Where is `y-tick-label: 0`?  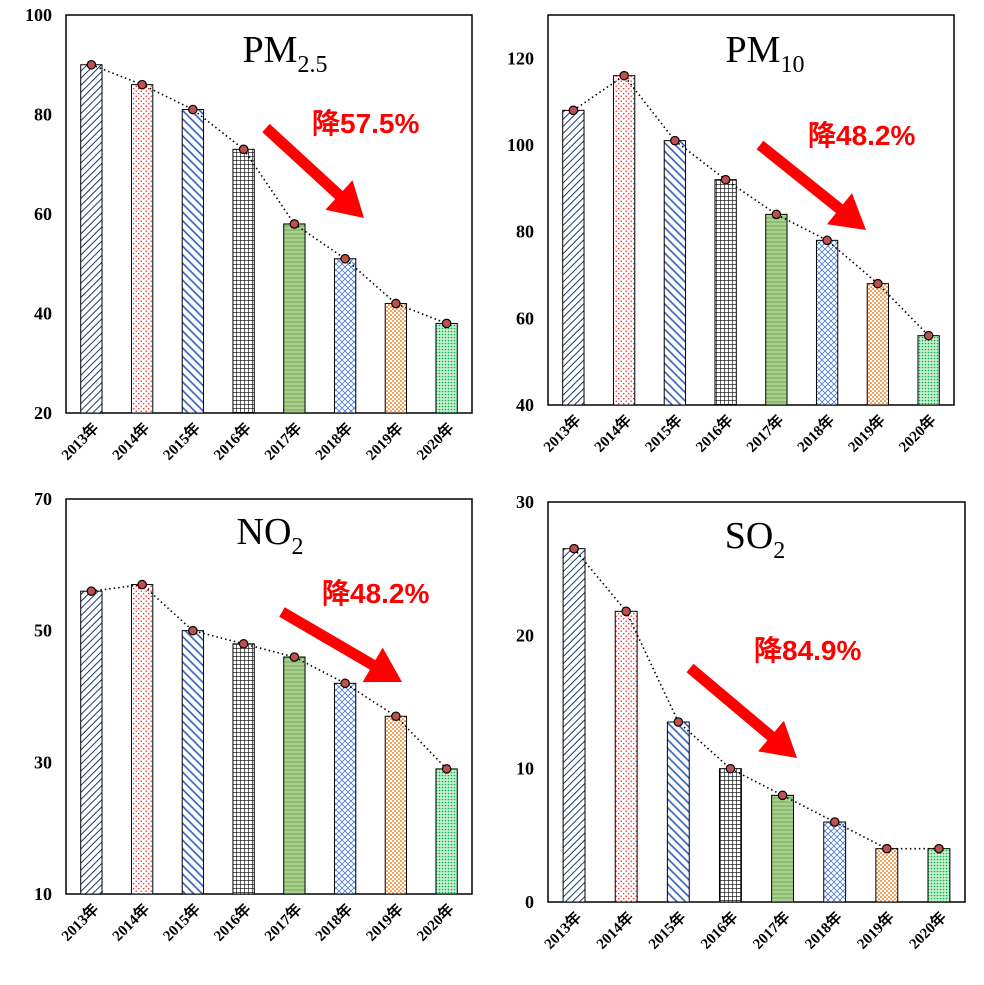
y-tick-label: 0 is located at coordinates (529, 902).